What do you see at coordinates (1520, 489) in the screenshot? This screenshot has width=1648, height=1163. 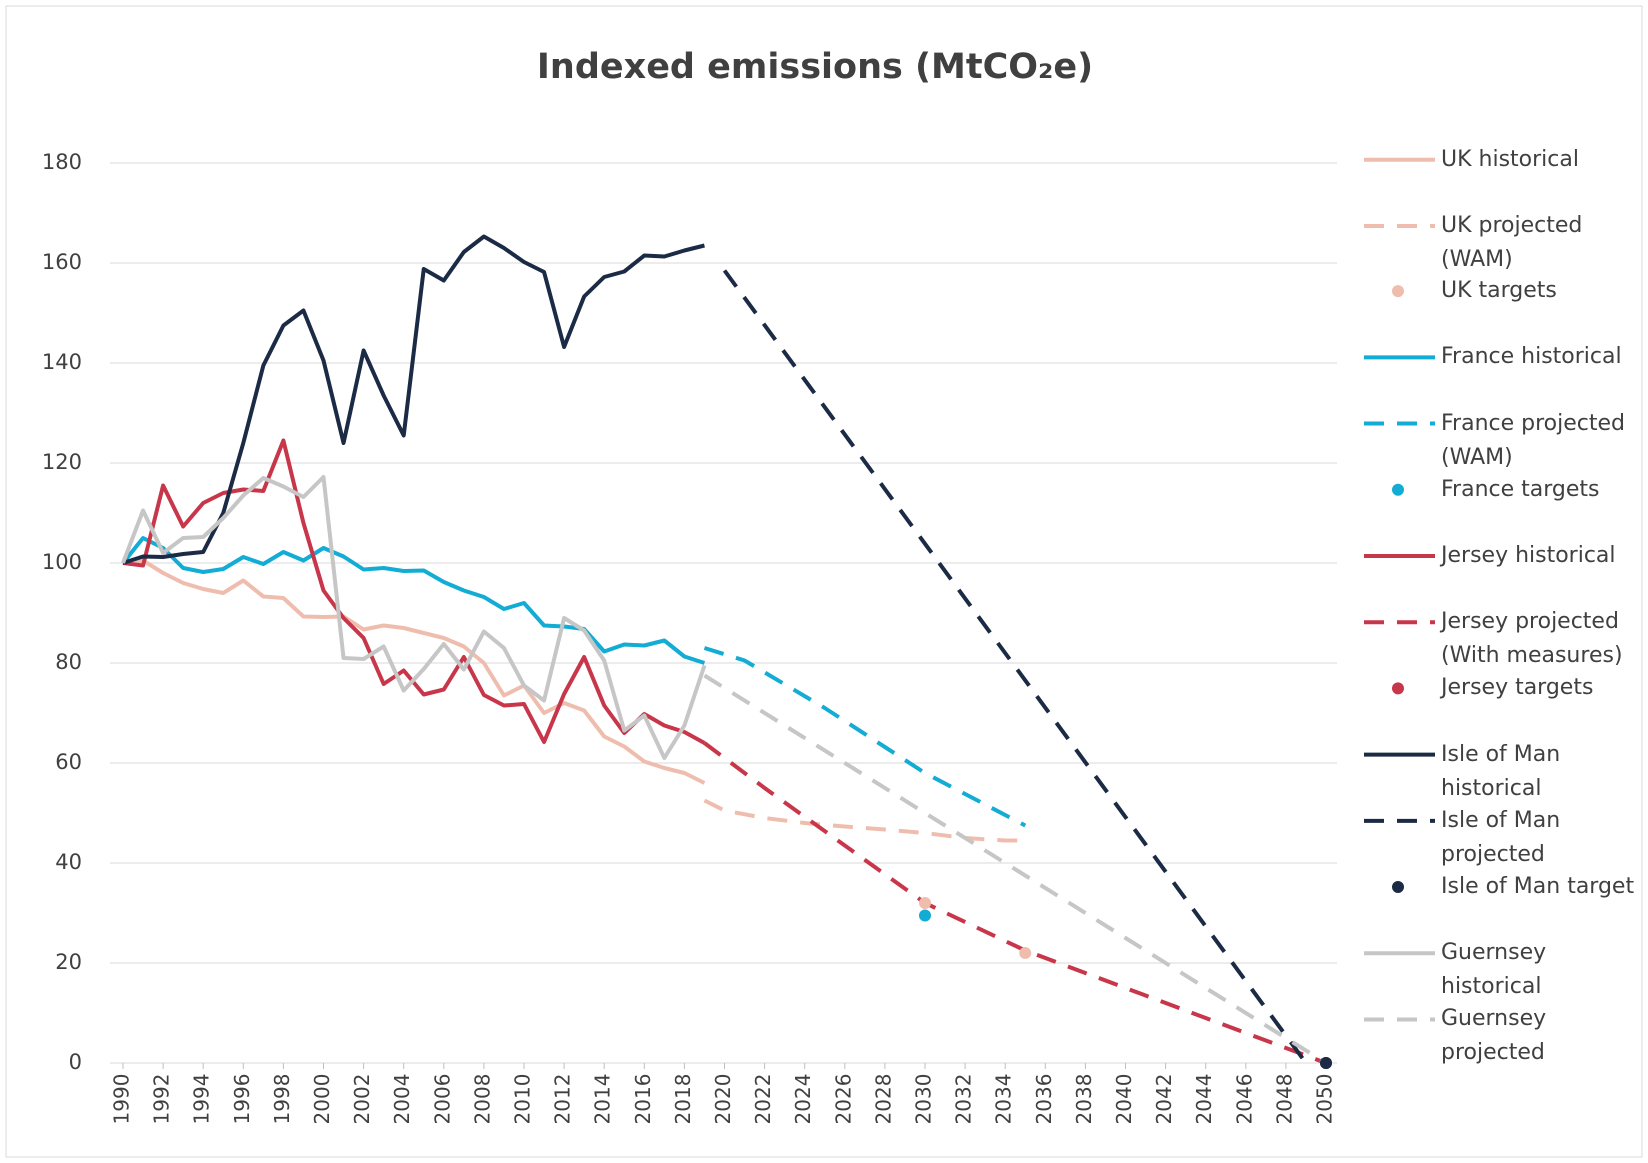 I see `legend-label: France targets` at bounding box center [1520, 489].